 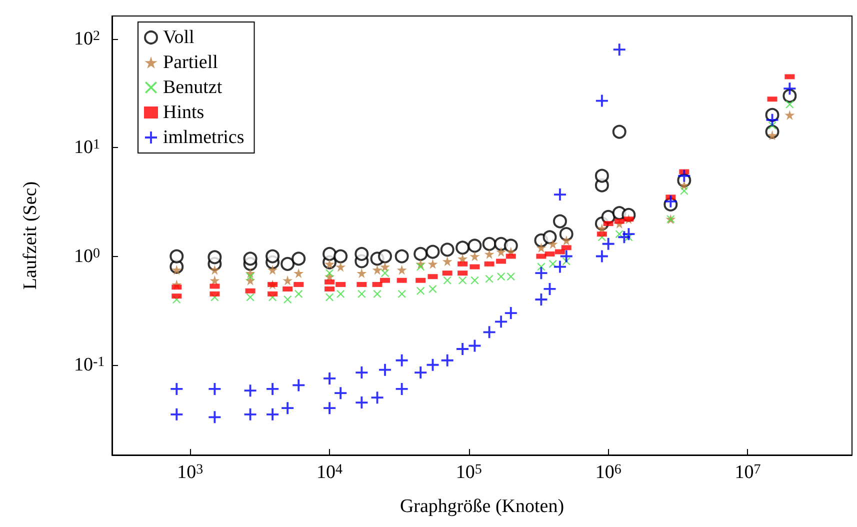 I want to click on legend-label: Partiell, so click(x=190, y=62).